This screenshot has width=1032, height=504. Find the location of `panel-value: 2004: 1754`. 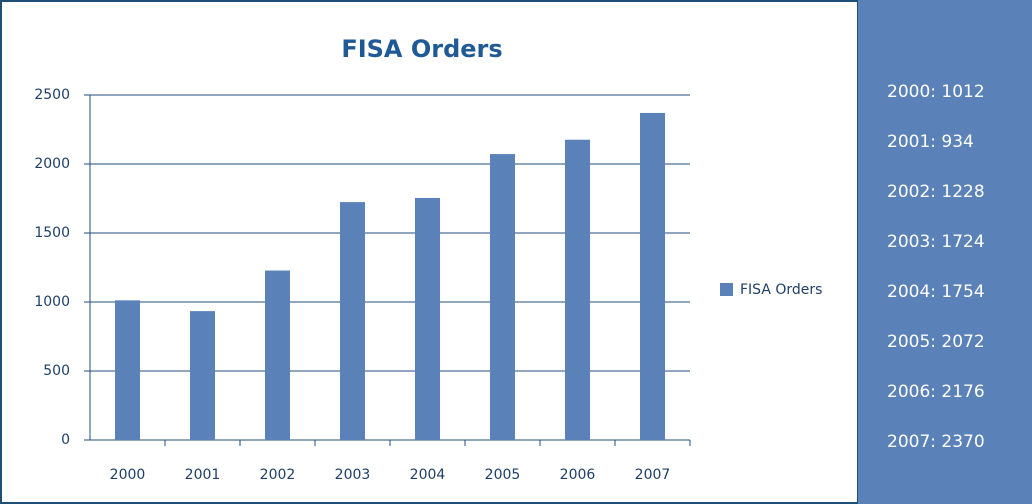

panel-value: 2004: 1754 is located at coordinates (936, 292).